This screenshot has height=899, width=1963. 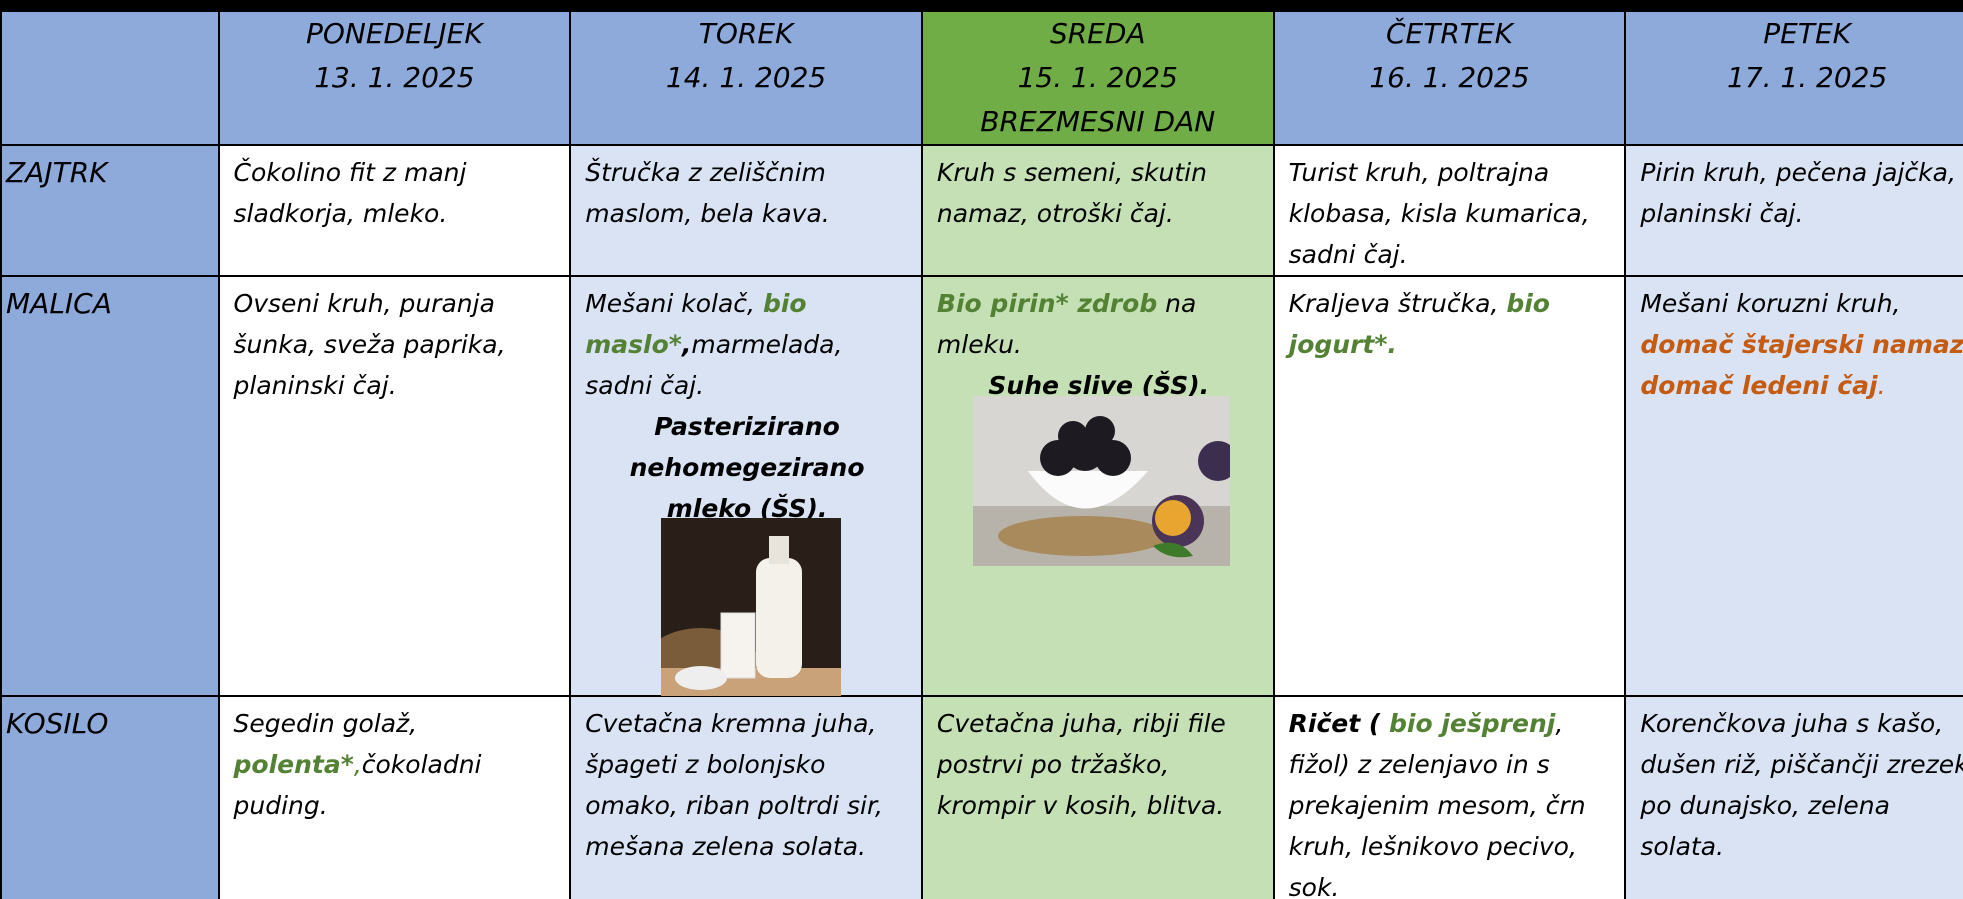 I want to click on day-header: PONEDELJEK 13. 1. 2025, so click(x=394, y=78).